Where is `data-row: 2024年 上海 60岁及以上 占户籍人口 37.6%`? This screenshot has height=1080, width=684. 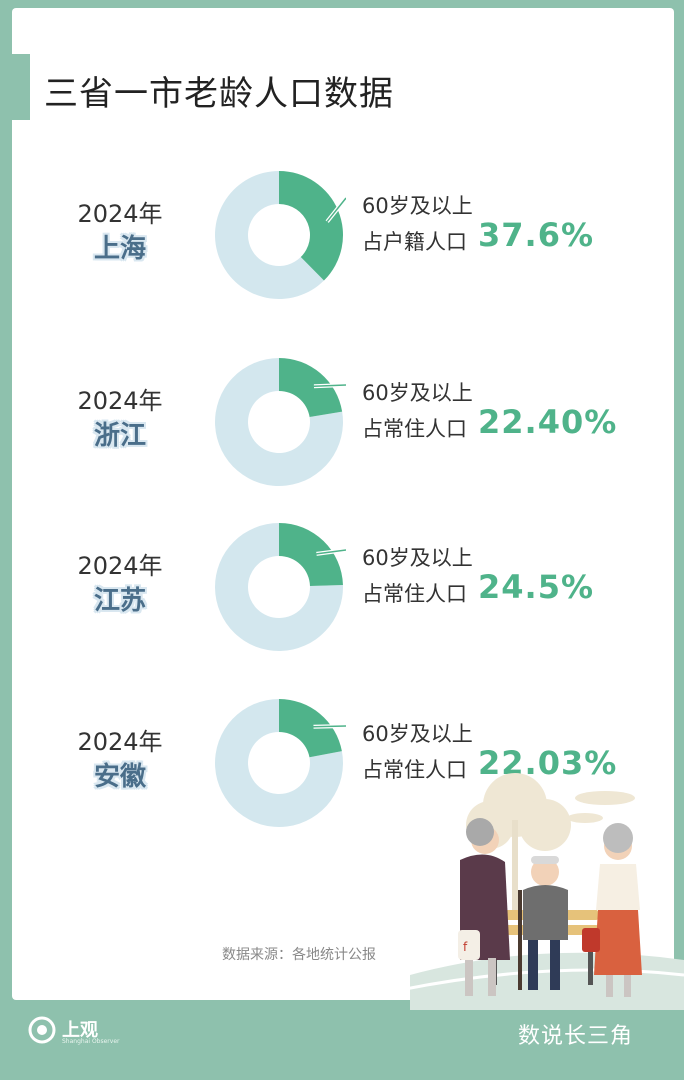 data-row: 2024年 上海 60岁及以上 占户籍人口 37.6% is located at coordinates (343, 238).